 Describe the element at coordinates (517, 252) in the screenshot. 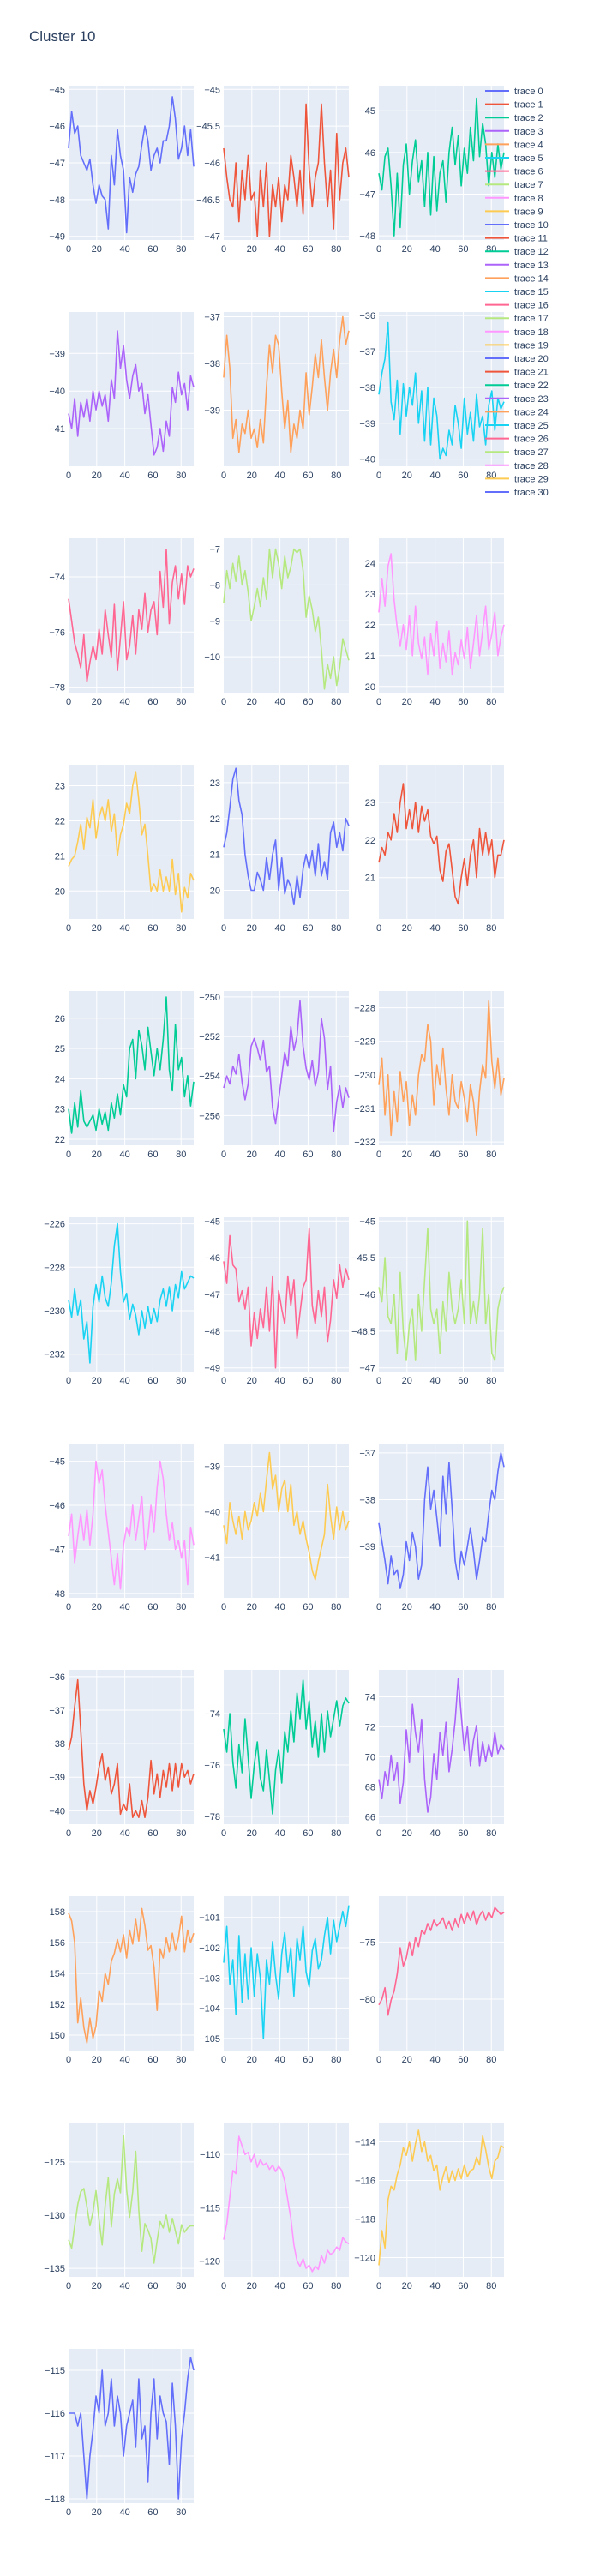

I see `legend-item: trace 12` at that location.